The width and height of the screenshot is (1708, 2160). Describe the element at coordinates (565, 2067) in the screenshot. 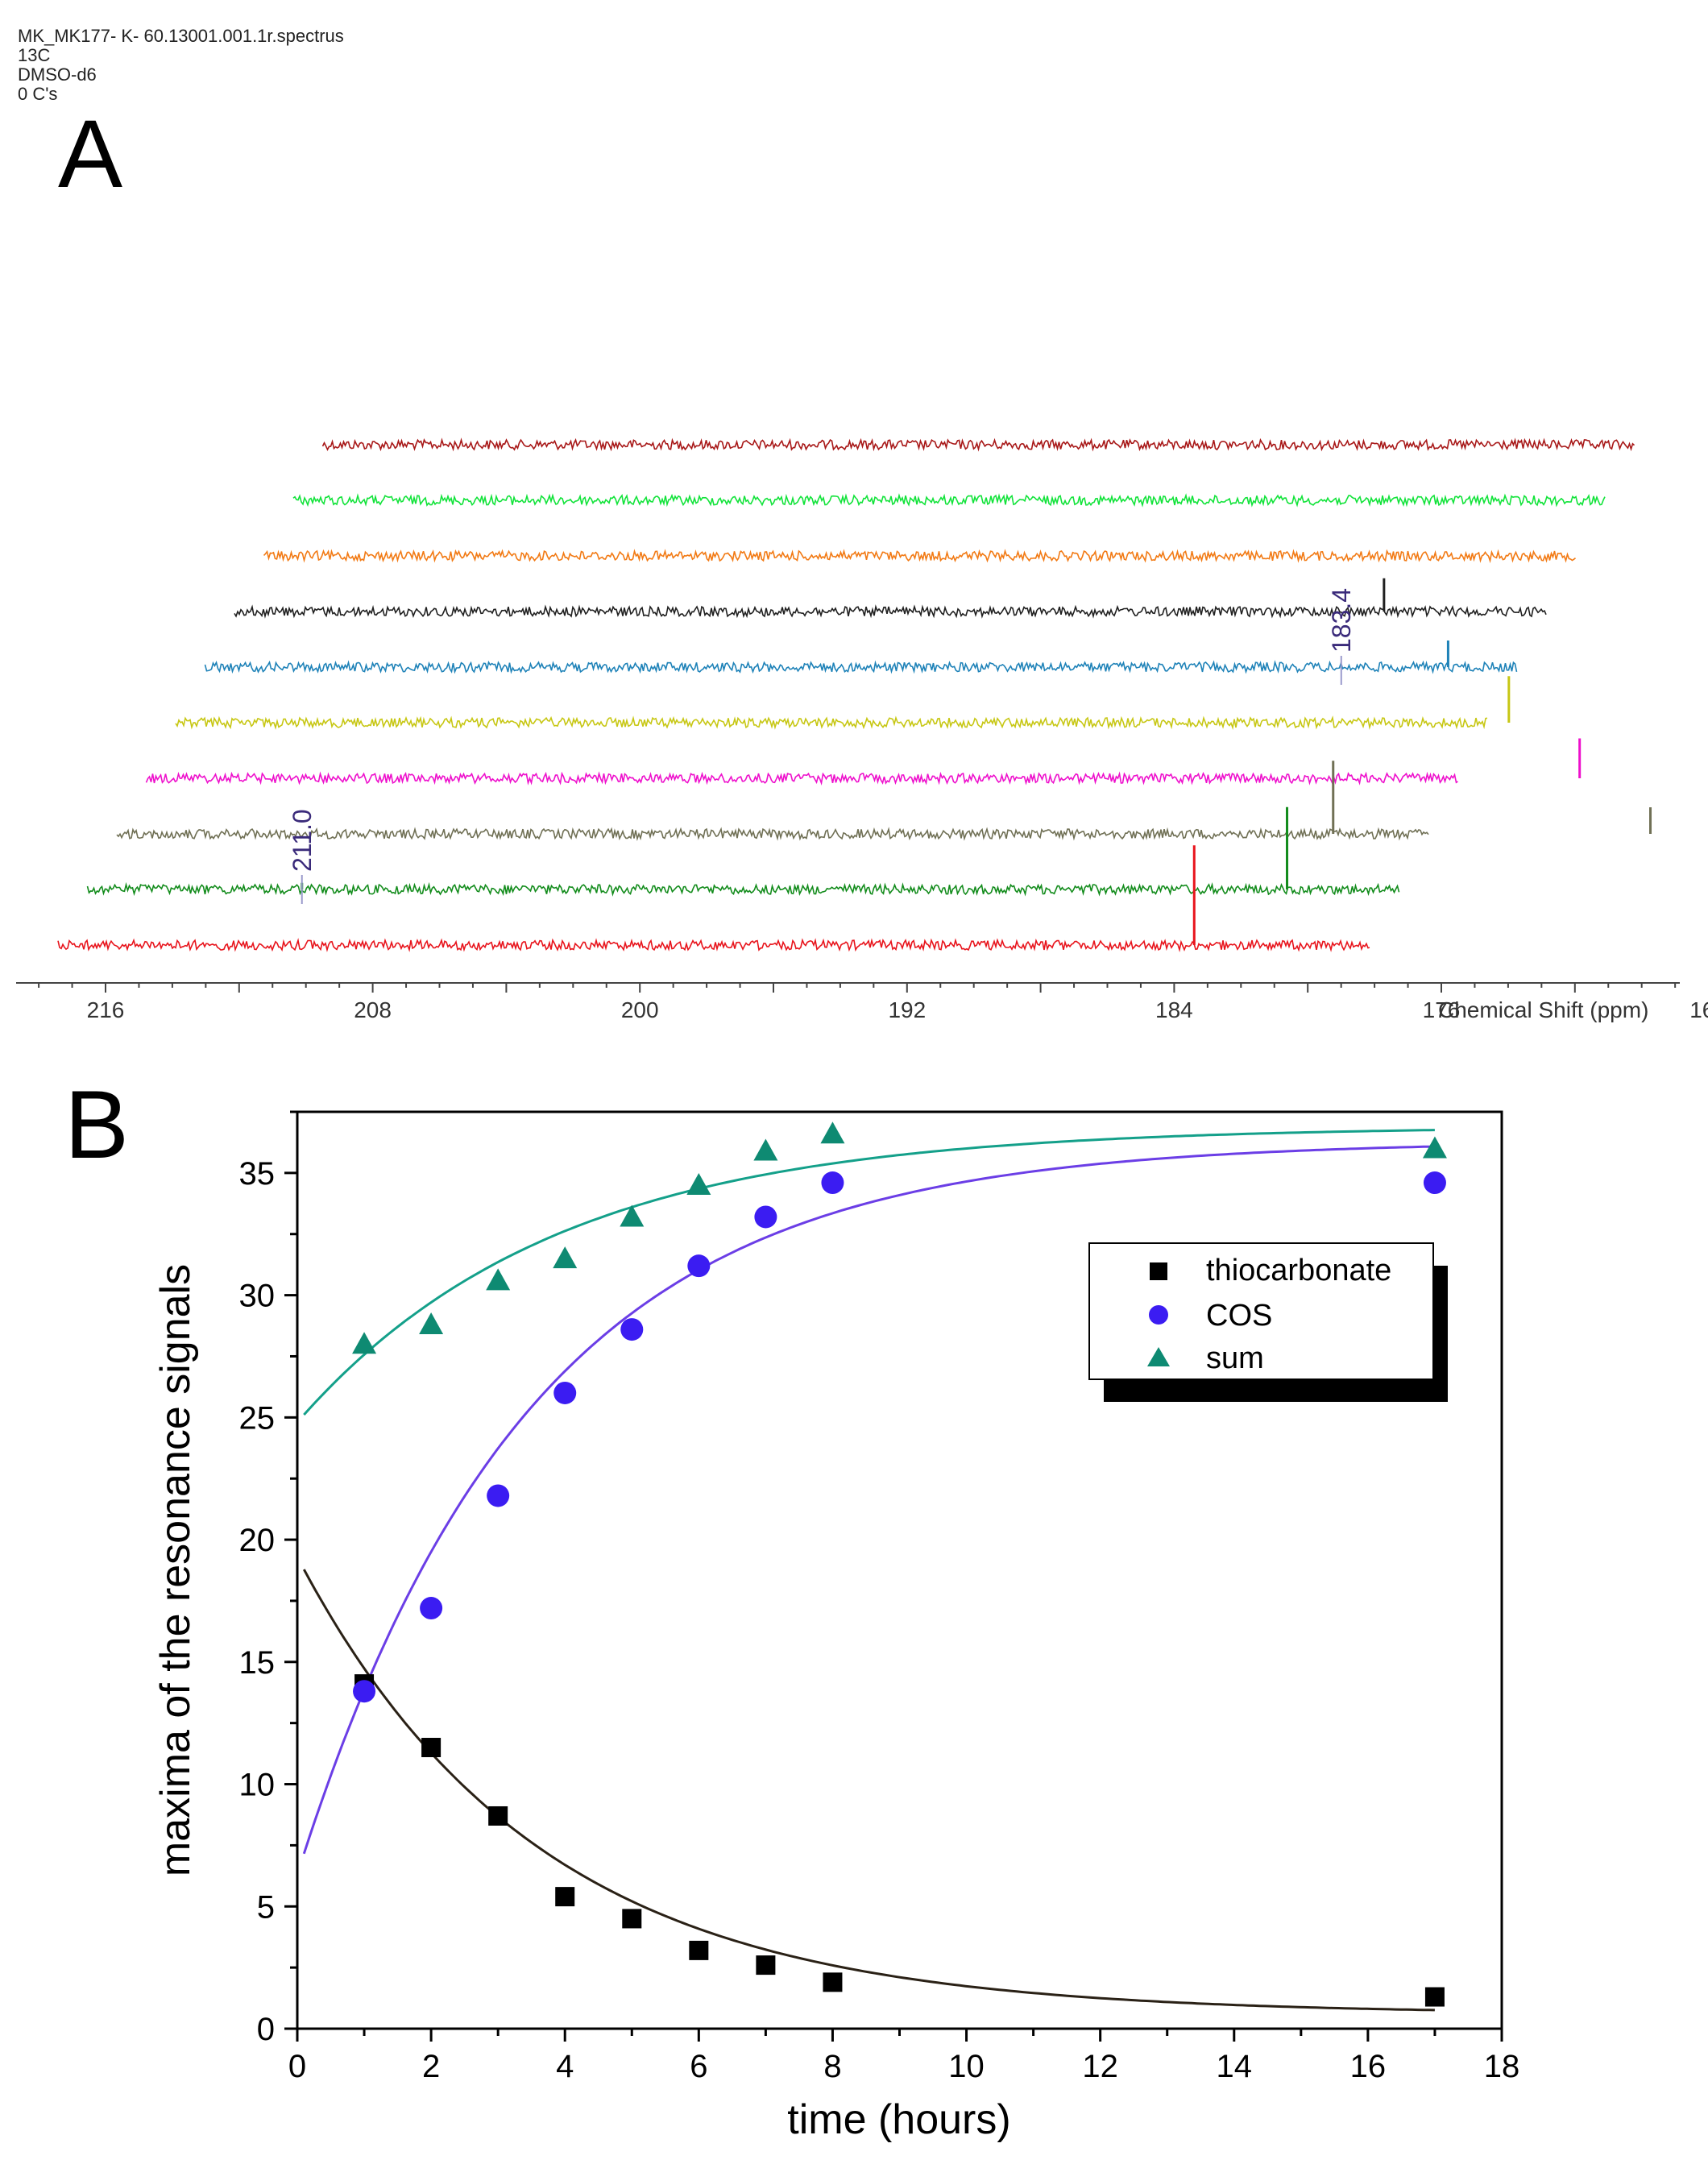

I see `x-tick-label: 4` at that location.